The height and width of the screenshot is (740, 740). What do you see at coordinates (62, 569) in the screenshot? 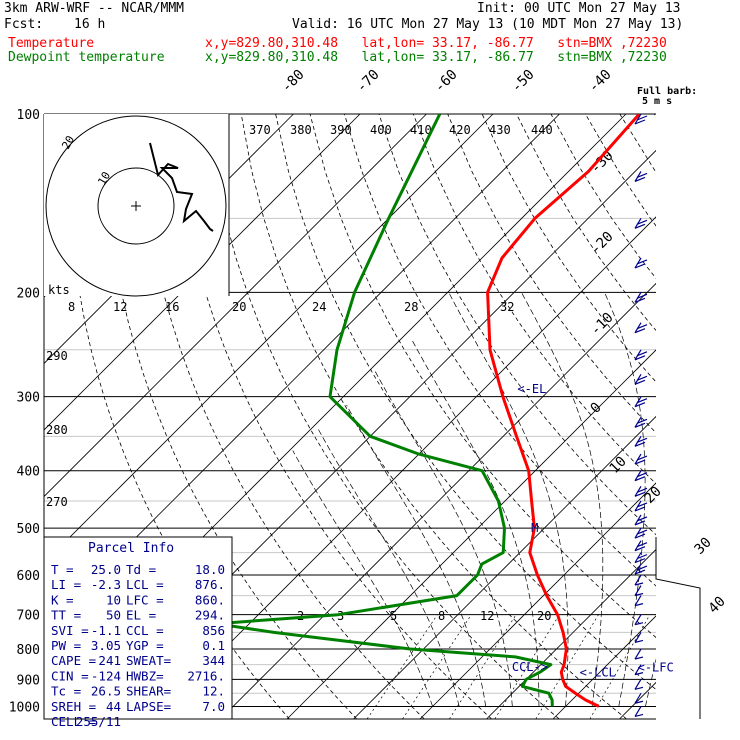
I see `parcel-field-label: T =` at bounding box center [62, 569].